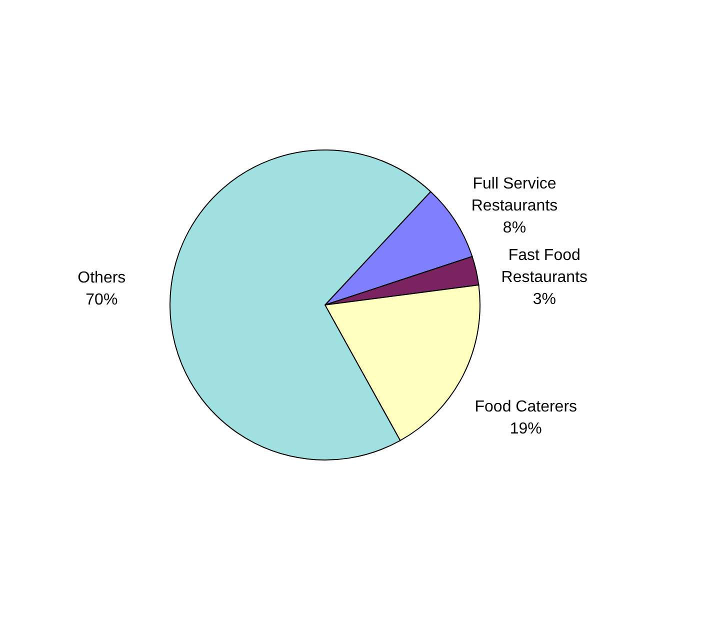 Image resolution: width=724 pixels, height=625 pixels. Describe the element at coordinates (514, 228) in the screenshot. I see `data-label: 8%` at that location.